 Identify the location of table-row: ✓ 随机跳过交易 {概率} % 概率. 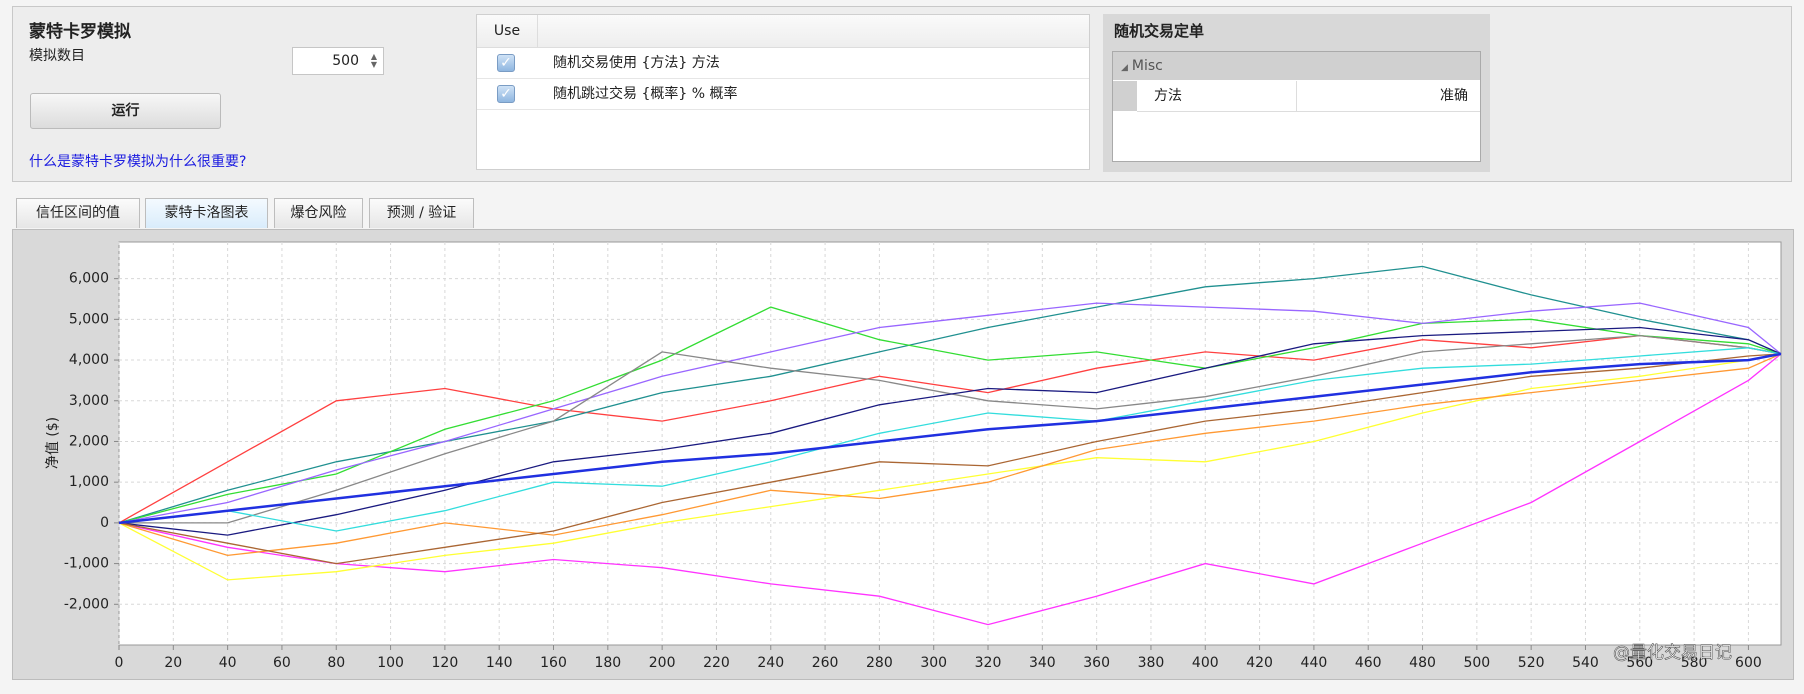
(783, 94).